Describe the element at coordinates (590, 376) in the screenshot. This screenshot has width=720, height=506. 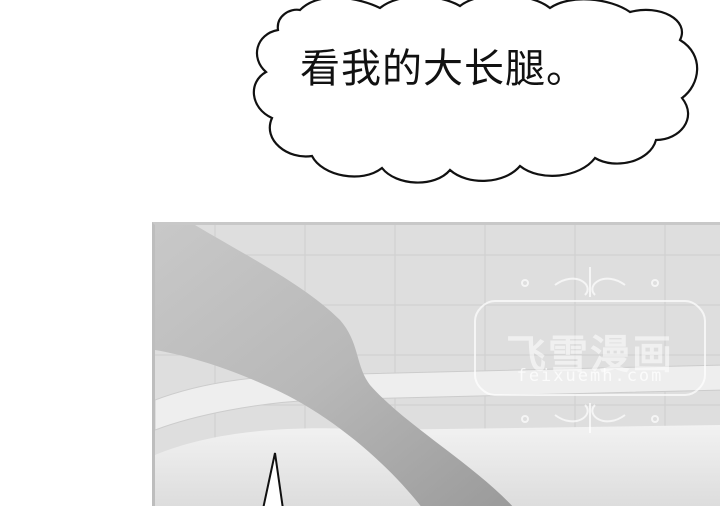
I see `watermark-url: feixuemh.com` at that location.